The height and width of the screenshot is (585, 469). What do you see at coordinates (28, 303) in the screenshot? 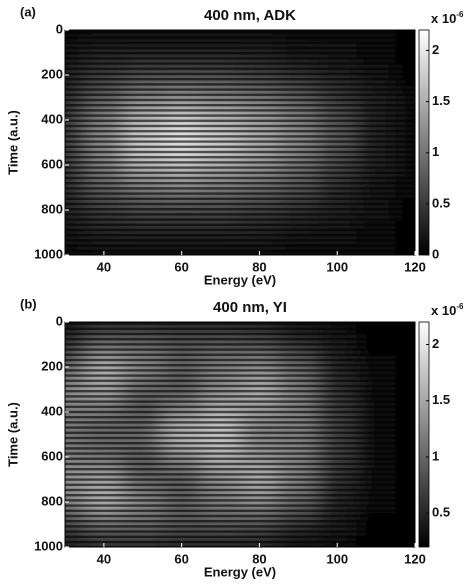
I see `panel-label: (b)` at bounding box center [28, 303].